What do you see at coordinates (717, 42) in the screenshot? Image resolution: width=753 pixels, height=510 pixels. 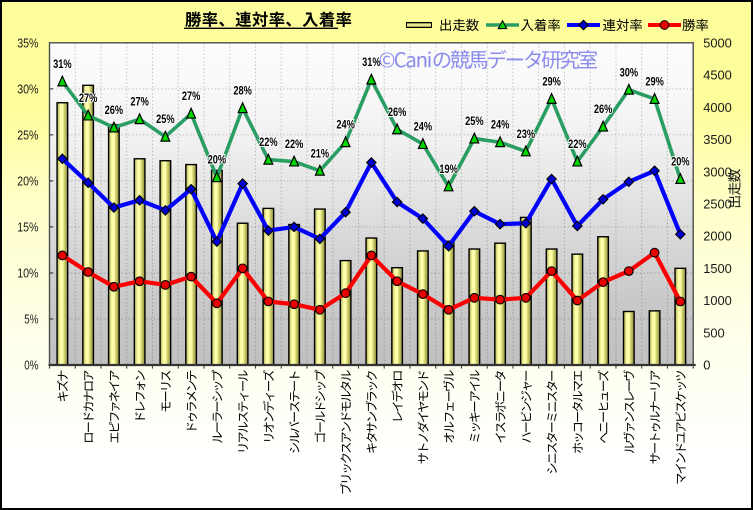 I see `svg-text: 5000` at bounding box center [717, 42].